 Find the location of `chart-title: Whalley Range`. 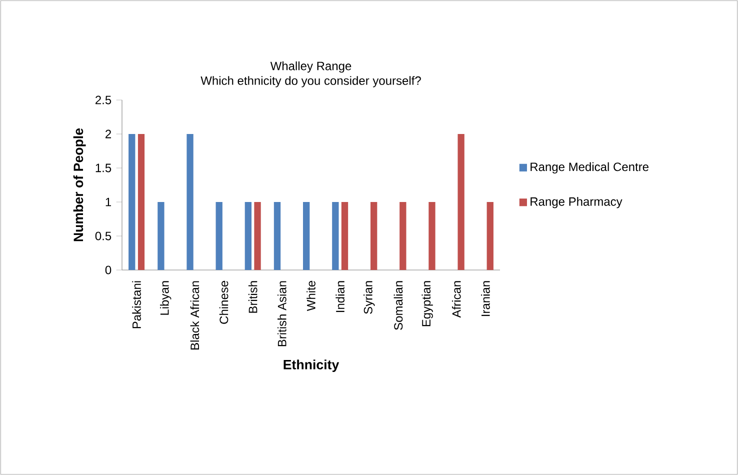

chart-title: Whalley Range is located at coordinates (311, 67).